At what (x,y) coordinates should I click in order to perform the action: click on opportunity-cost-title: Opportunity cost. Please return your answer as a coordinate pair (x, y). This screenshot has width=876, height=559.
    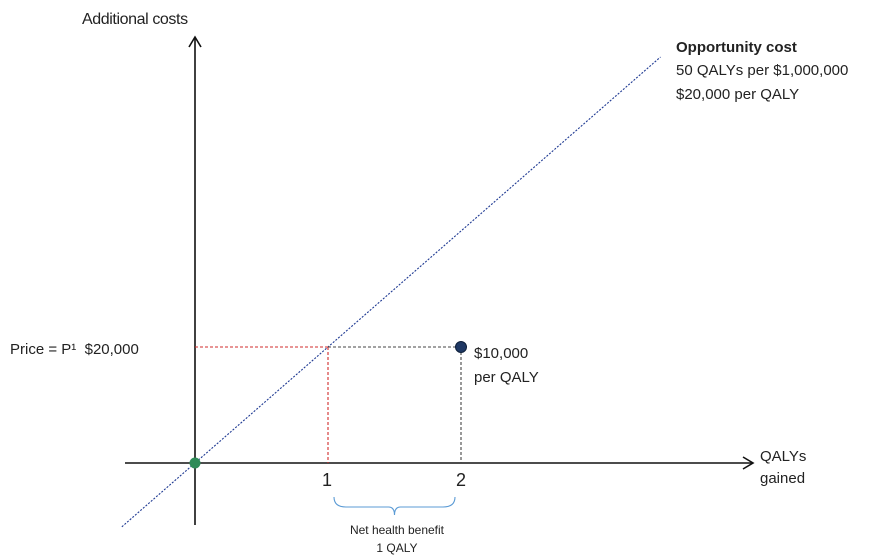
    Looking at the image, I should click on (736, 47).